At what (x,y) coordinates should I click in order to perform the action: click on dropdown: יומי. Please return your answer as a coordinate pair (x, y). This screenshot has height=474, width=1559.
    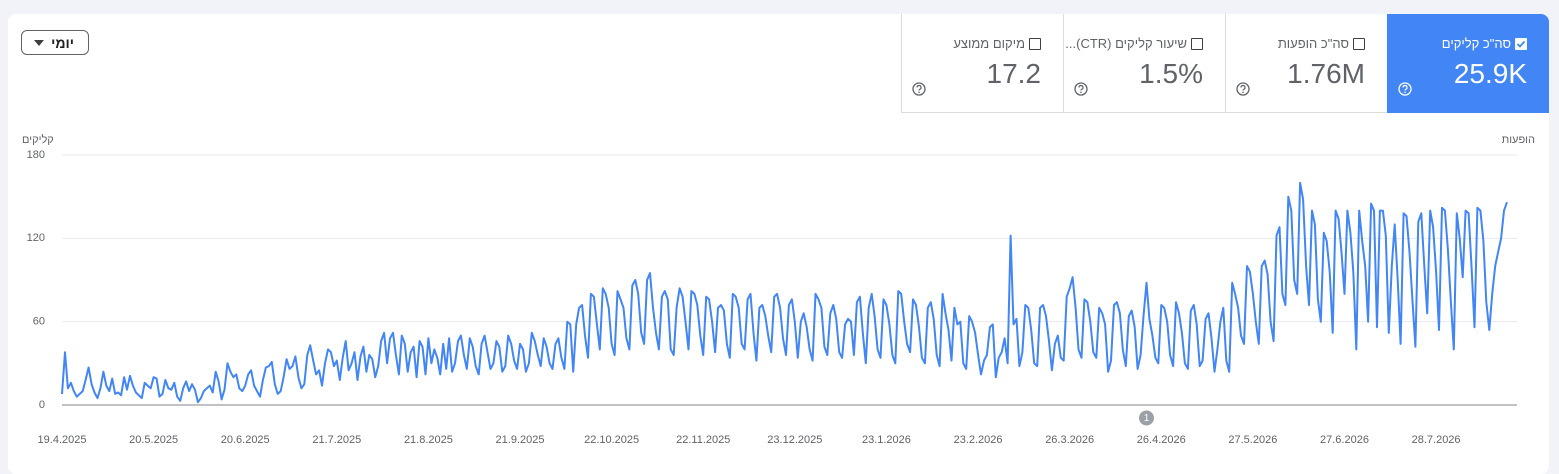
    Looking at the image, I should click on (55, 42).